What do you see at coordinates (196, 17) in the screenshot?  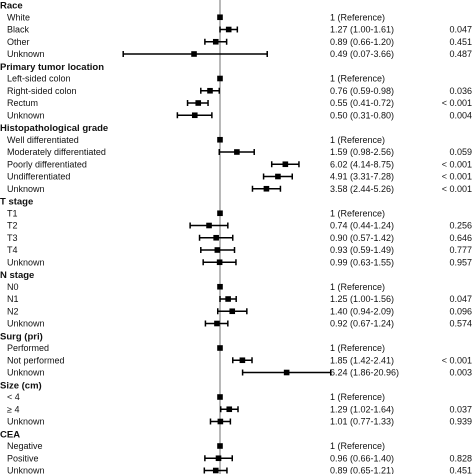 I see `table-row: White 1 (Reference)` at bounding box center [196, 17].